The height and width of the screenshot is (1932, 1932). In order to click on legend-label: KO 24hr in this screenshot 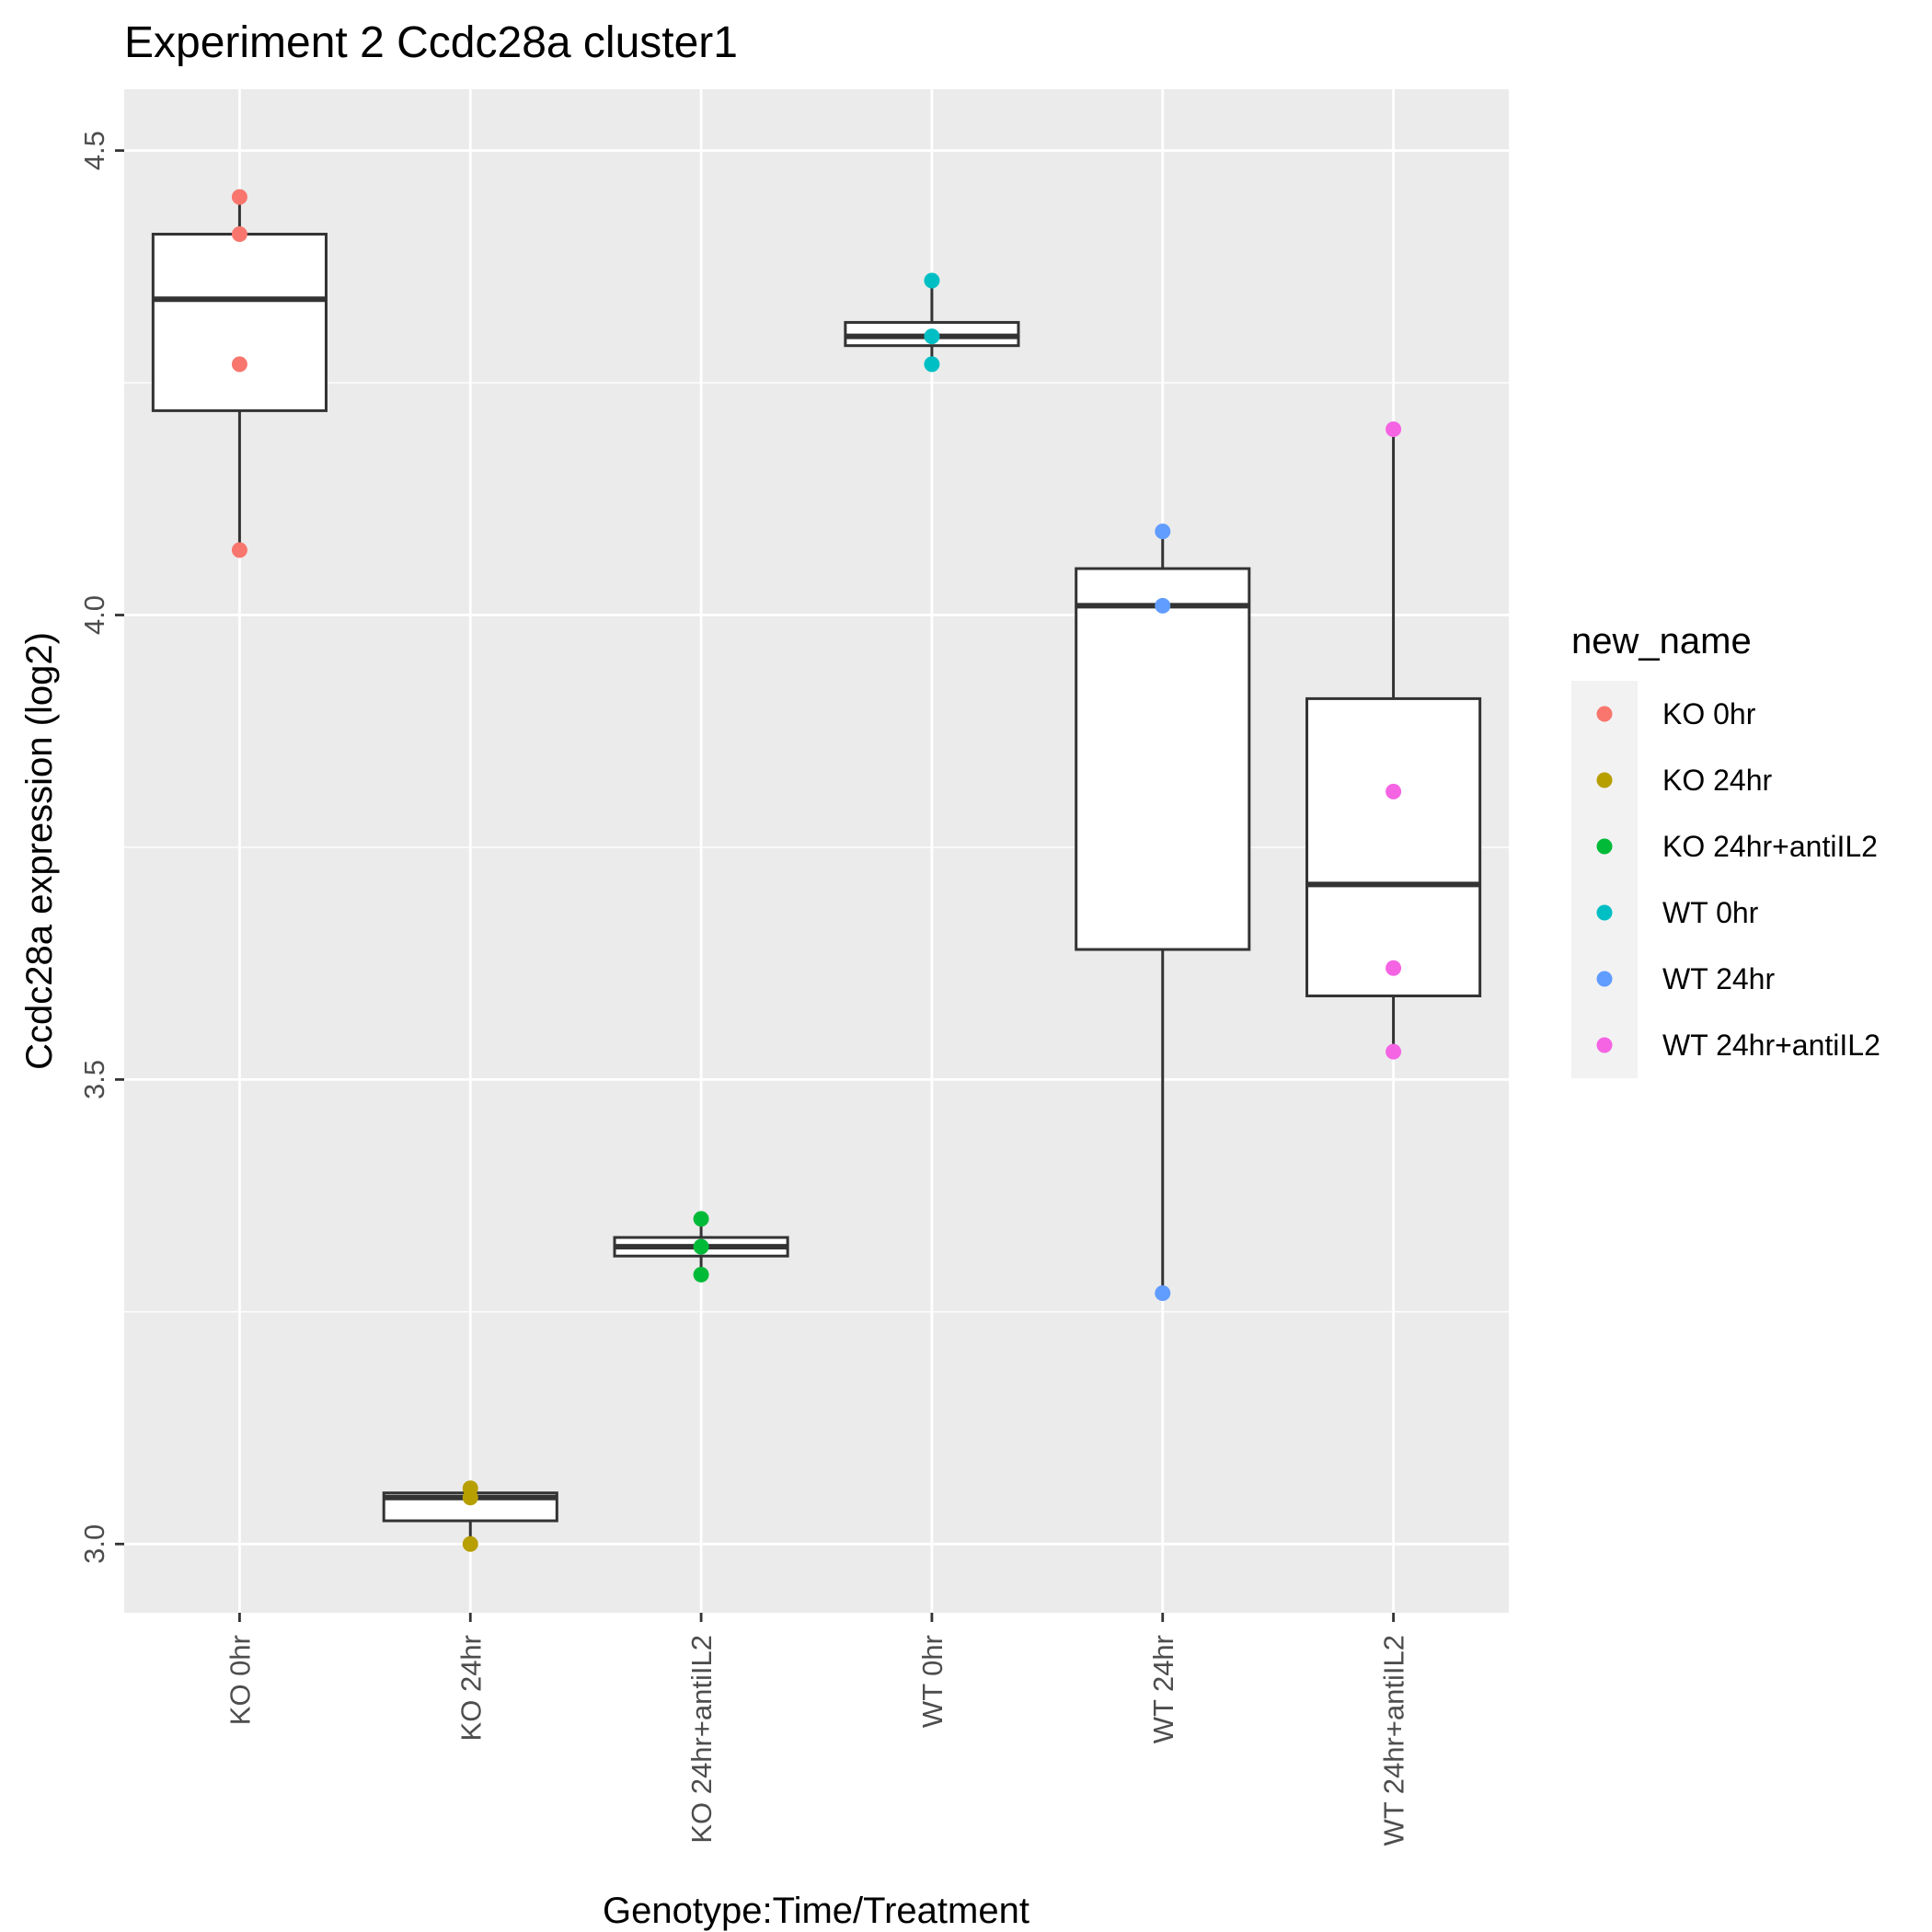, I will do `click(1717, 780)`.